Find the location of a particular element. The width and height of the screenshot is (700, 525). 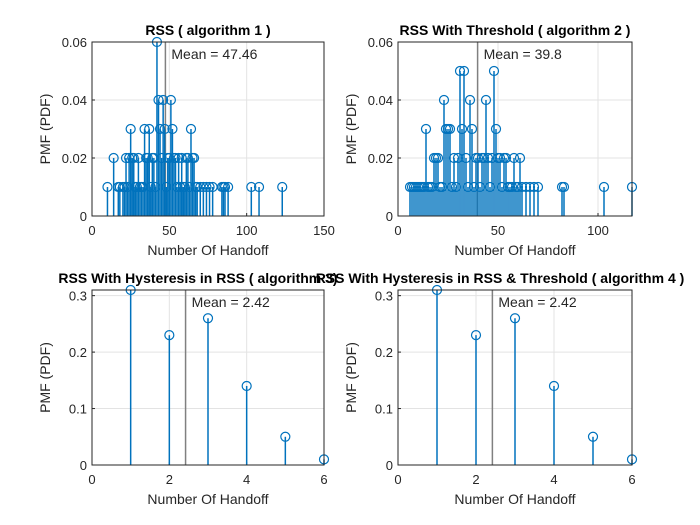

x-tick-label: 150 is located at coordinates (324, 230).